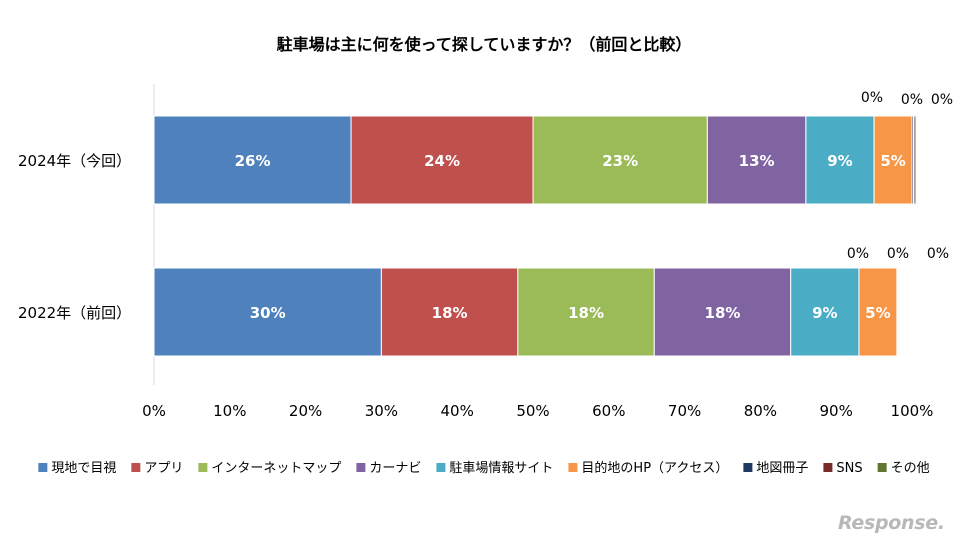 The height and width of the screenshot is (546, 968). What do you see at coordinates (457, 411) in the screenshot?
I see `x-tick-label: 40%` at bounding box center [457, 411].